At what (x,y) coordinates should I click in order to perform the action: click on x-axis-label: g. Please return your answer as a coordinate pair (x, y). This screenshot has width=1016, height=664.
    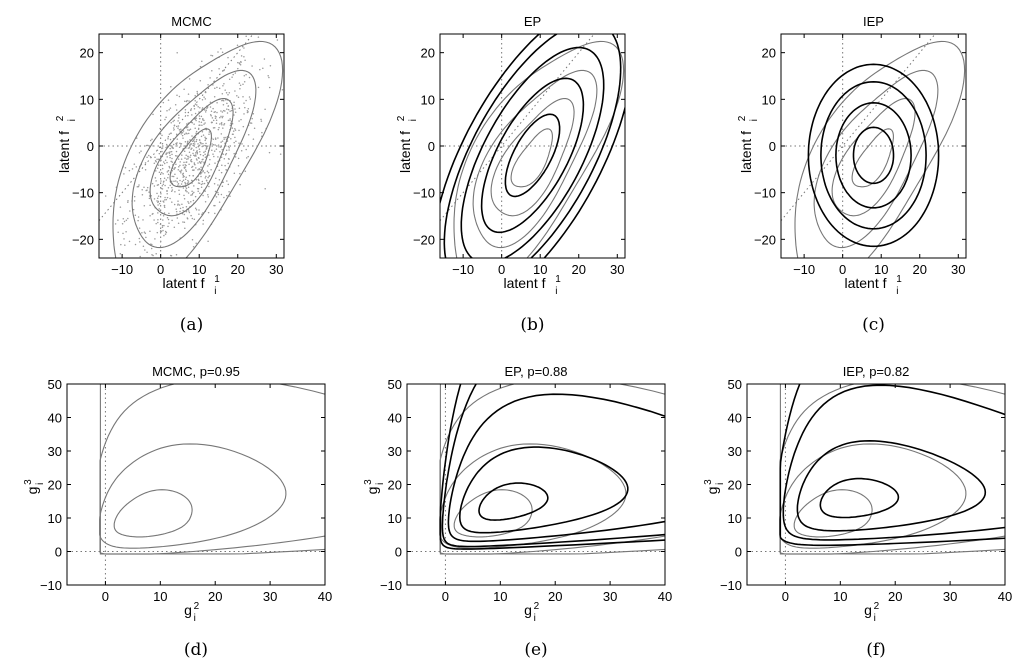
    Looking at the image, I should click on (868, 610).